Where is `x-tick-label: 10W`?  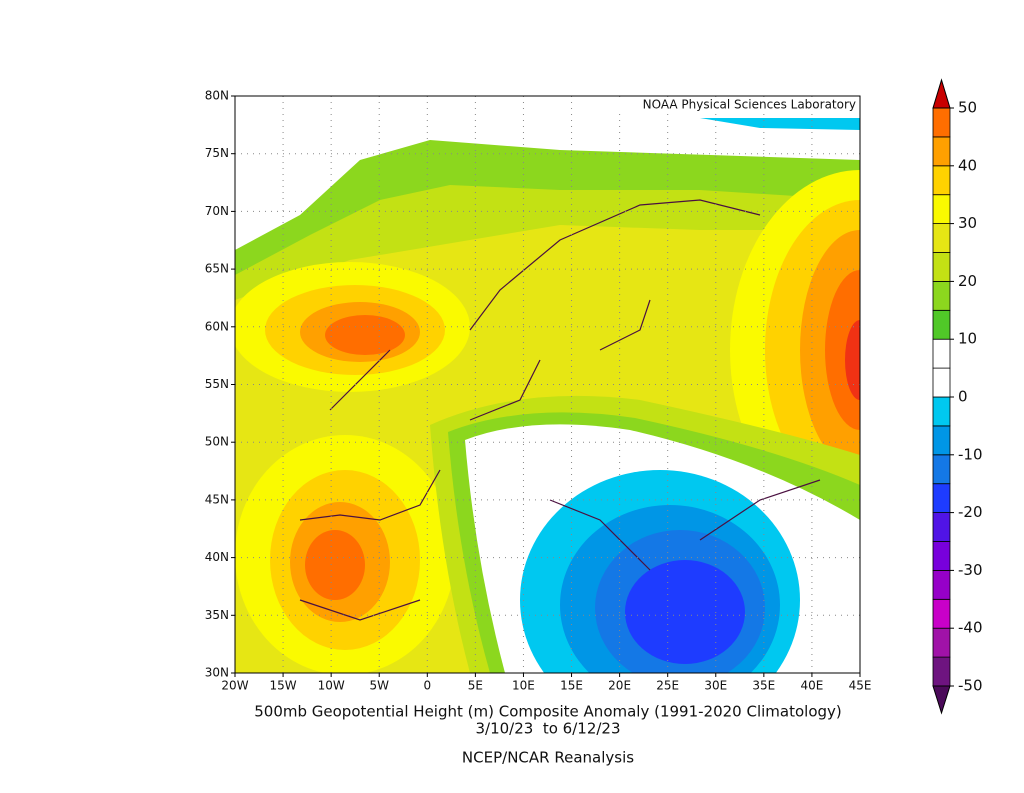 x-tick-label: 10W is located at coordinates (331, 686).